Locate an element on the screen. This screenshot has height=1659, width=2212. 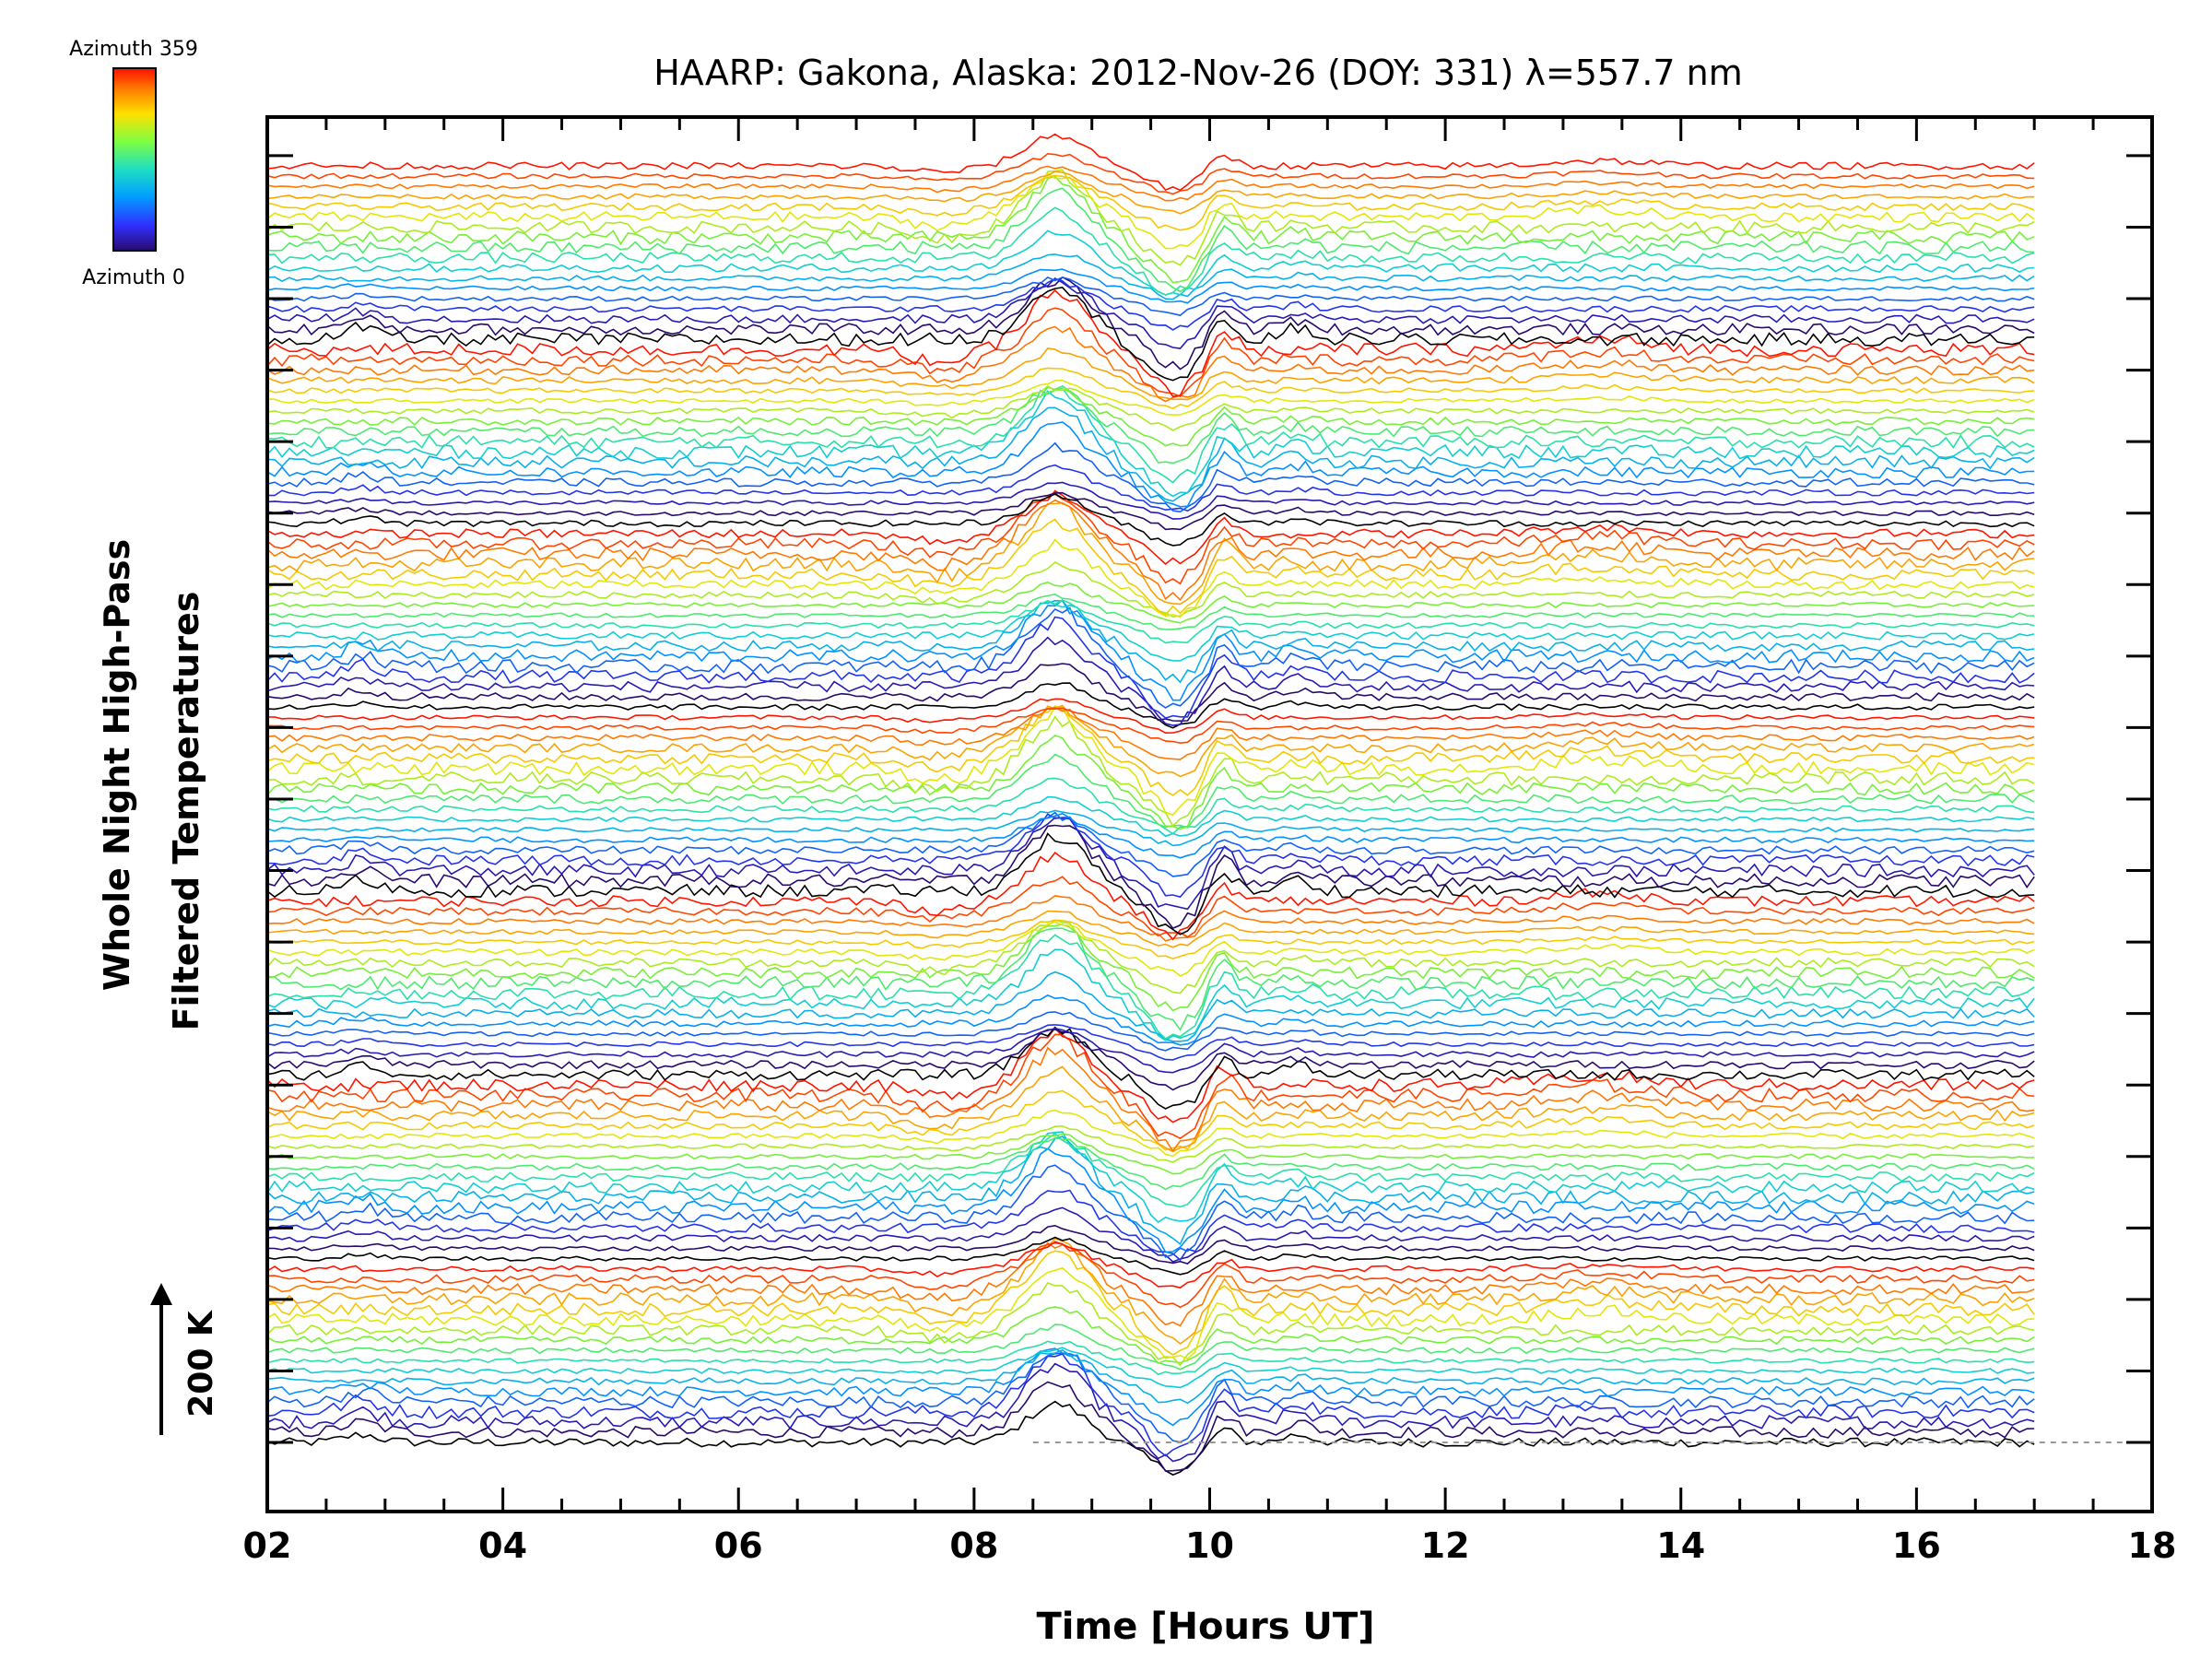
colorbar-bottom-label: Azimuth 0 is located at coordinates (133, 277).